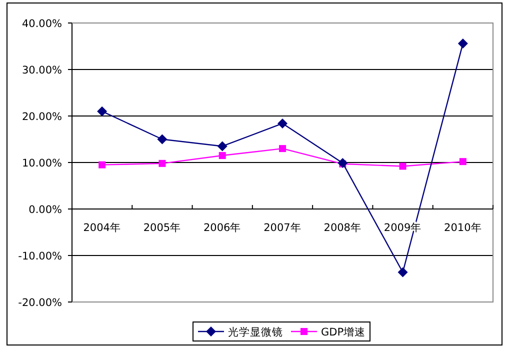  I want to click on y-tick-label: -20.00%, so click(40, 303).